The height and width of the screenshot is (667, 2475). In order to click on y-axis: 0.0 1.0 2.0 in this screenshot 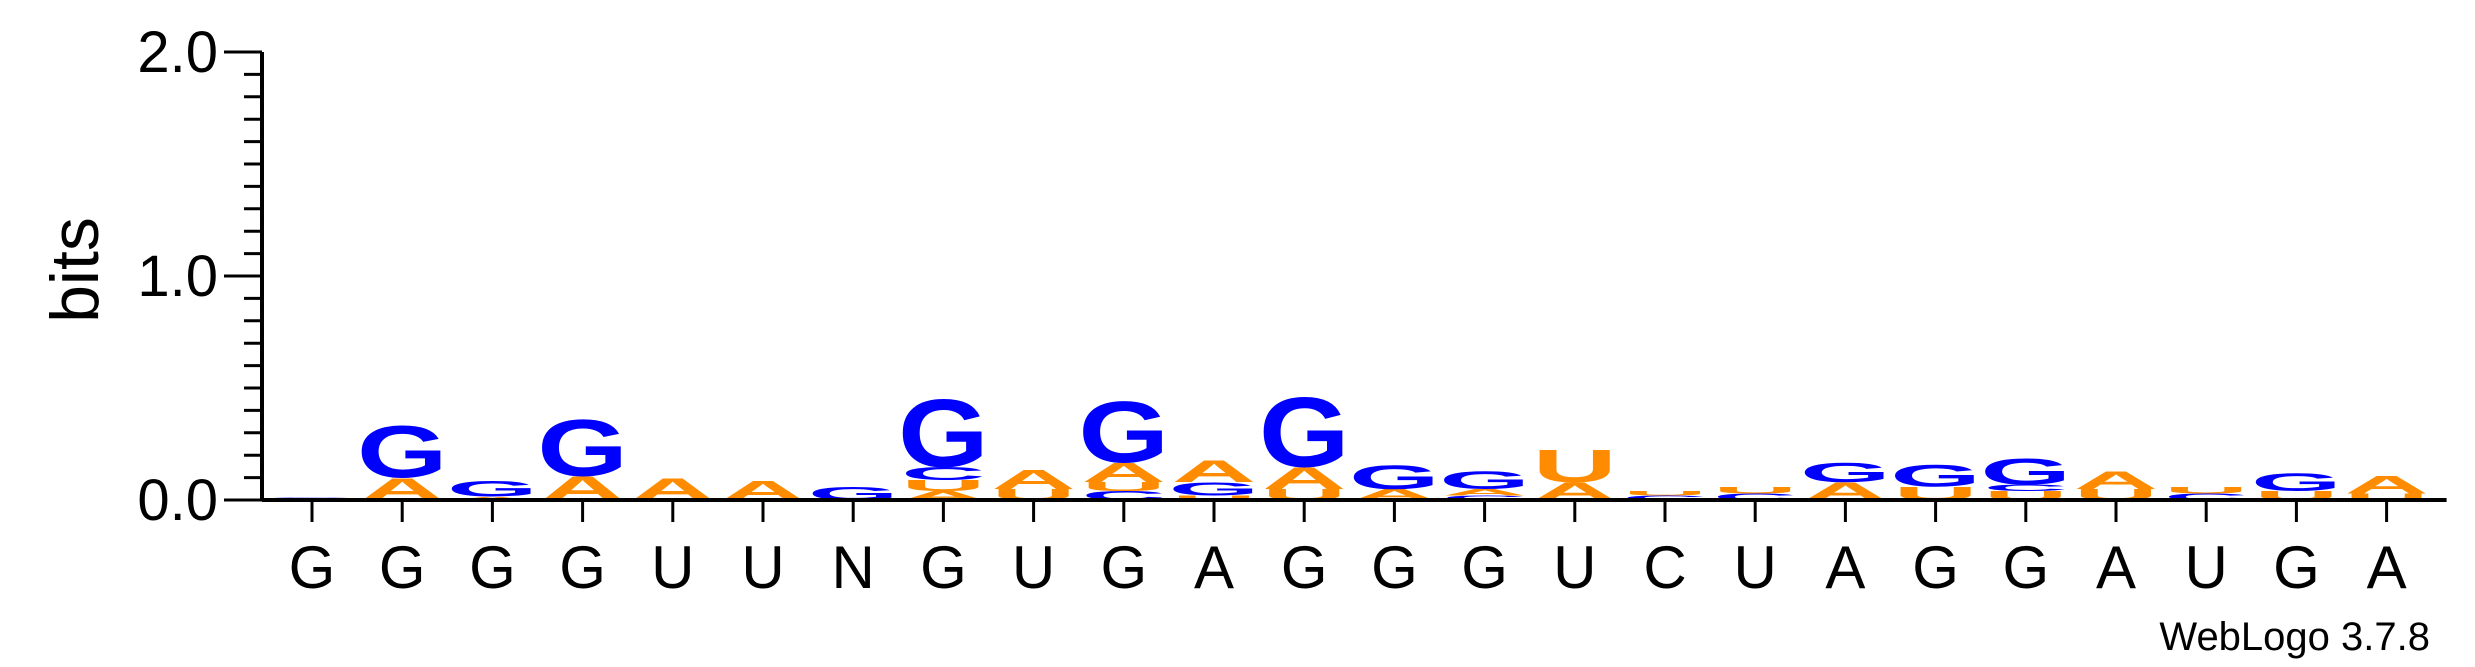, I will do `click(200, 276)`.